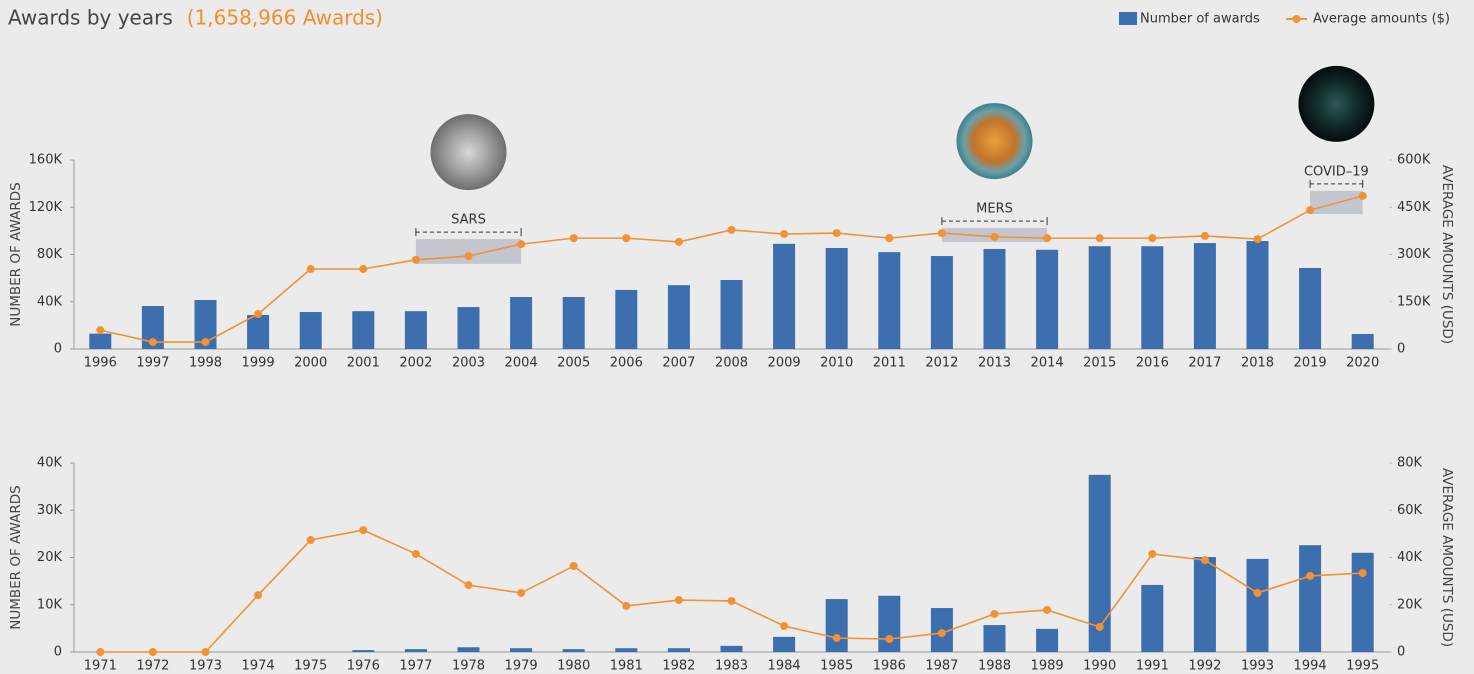 Image resolution: width=1474 pixels, height=674 pixels. What do you see at coordinates (1204, 363) in the screenshot?
I see `x-tick-label: 2017` at bounding box center [1204, 363].